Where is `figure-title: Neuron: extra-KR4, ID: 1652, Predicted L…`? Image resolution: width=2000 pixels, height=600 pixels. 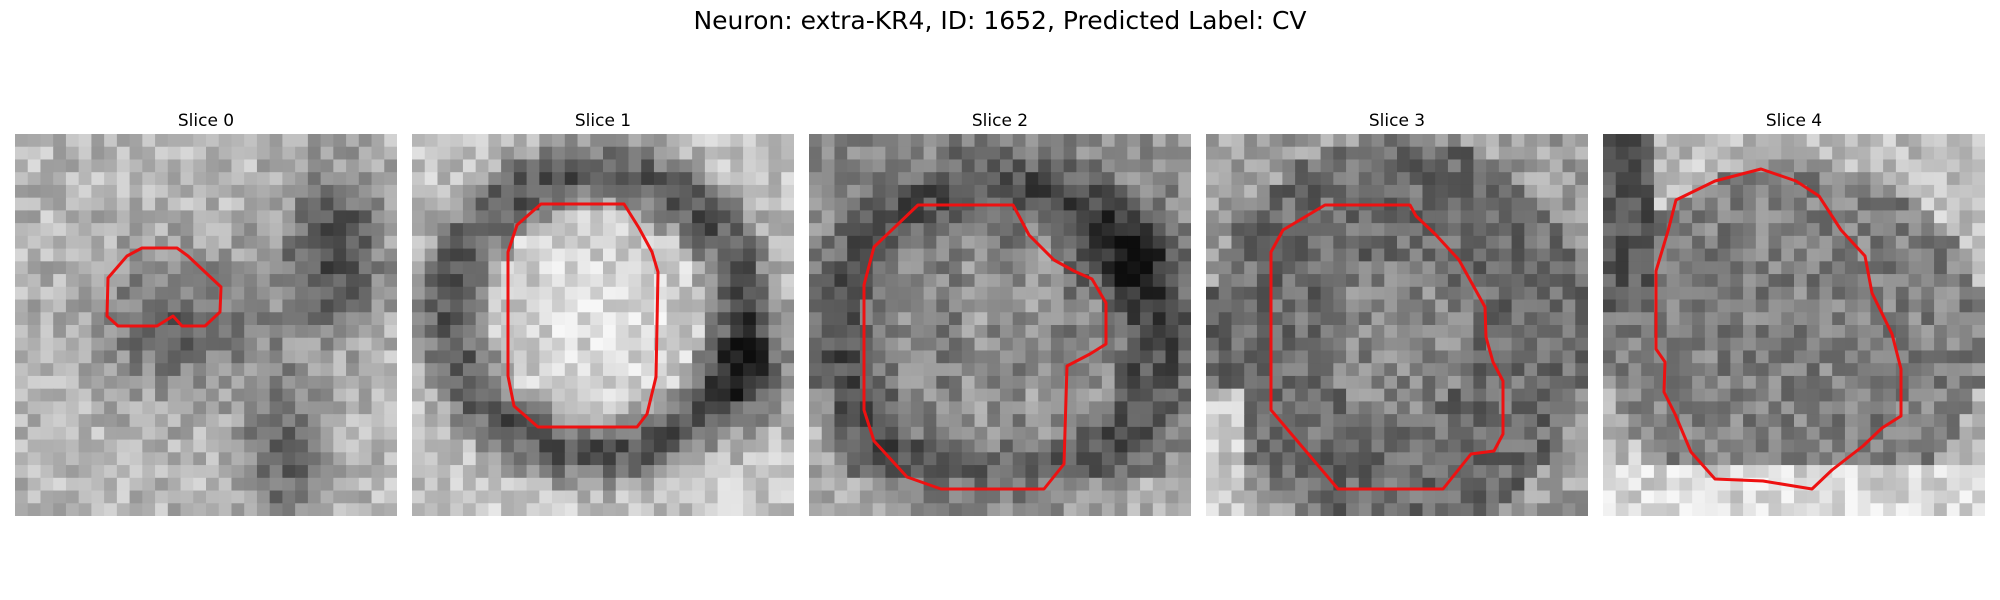 figure-title: Neuron: extra-KR4, ID: 1652, Predicted L… is located at coordinates (1000, 20).